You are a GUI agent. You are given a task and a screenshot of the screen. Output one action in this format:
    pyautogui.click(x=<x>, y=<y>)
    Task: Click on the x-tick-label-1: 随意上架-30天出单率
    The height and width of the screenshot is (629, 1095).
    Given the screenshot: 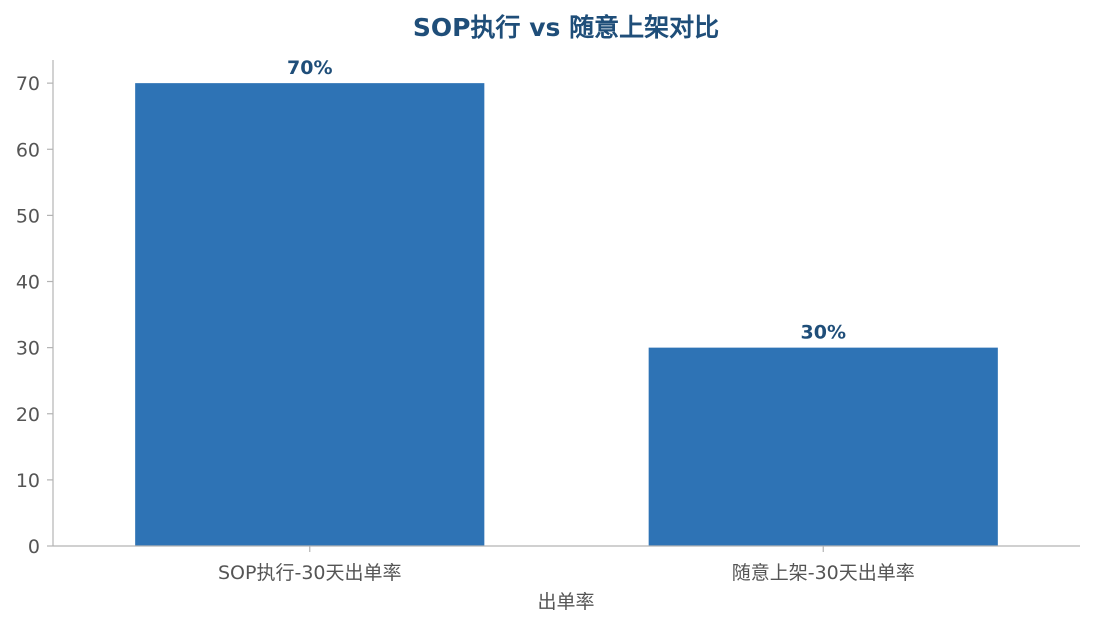 What is the action you would take?
    pyautogui.click(x=823, y=573)
    